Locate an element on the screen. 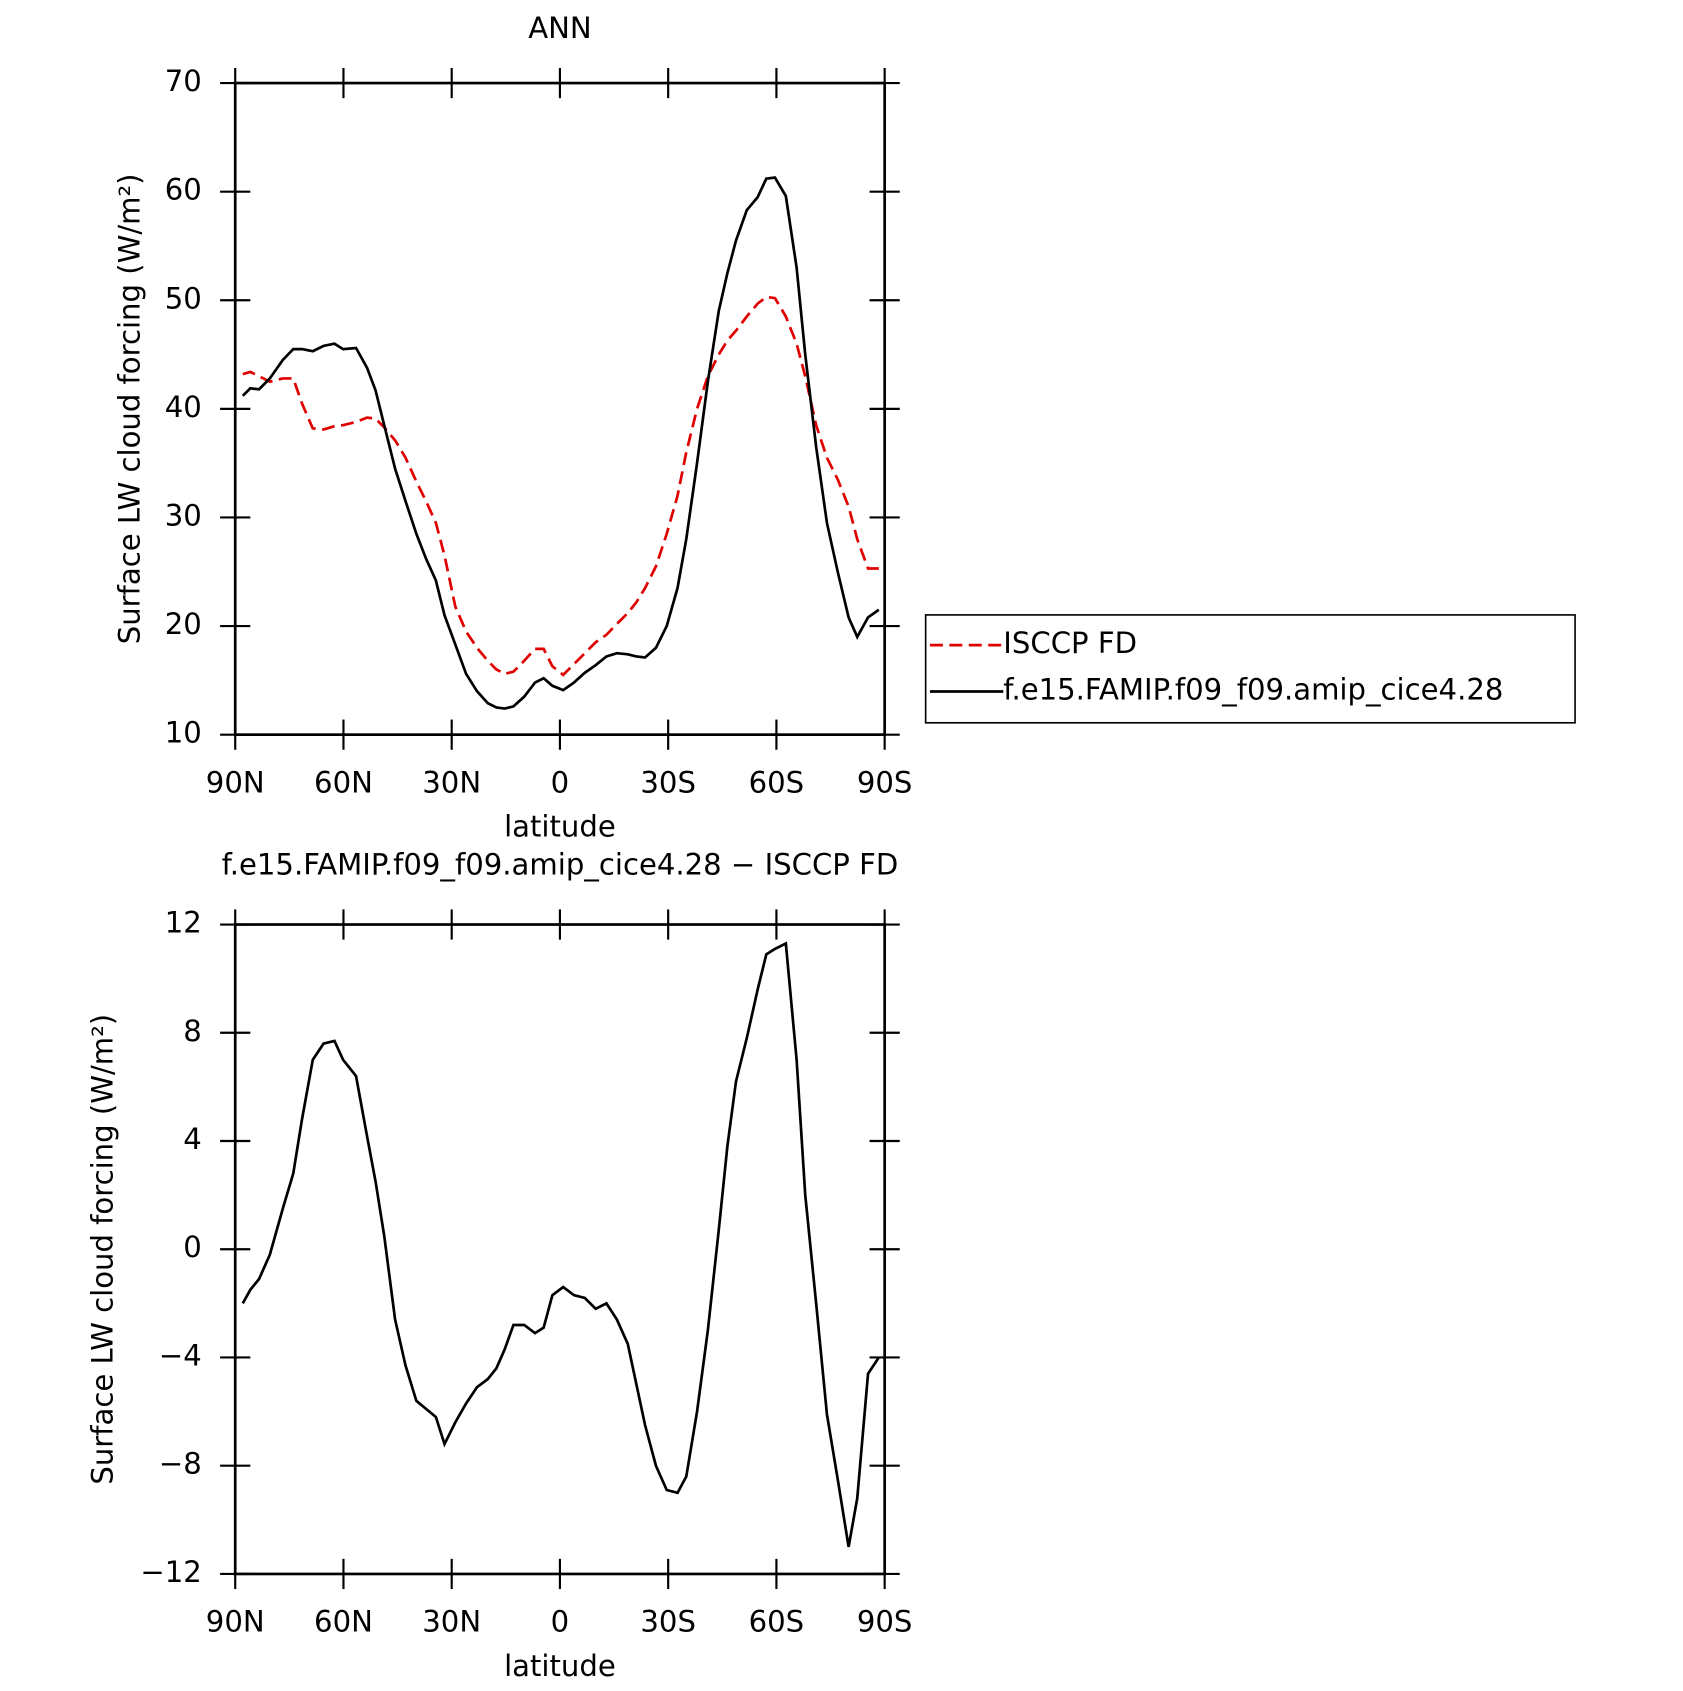 The width and height of the screenshot is (1683, 1691). y-tick-label: −4 is located at coordinates (180, 1355).